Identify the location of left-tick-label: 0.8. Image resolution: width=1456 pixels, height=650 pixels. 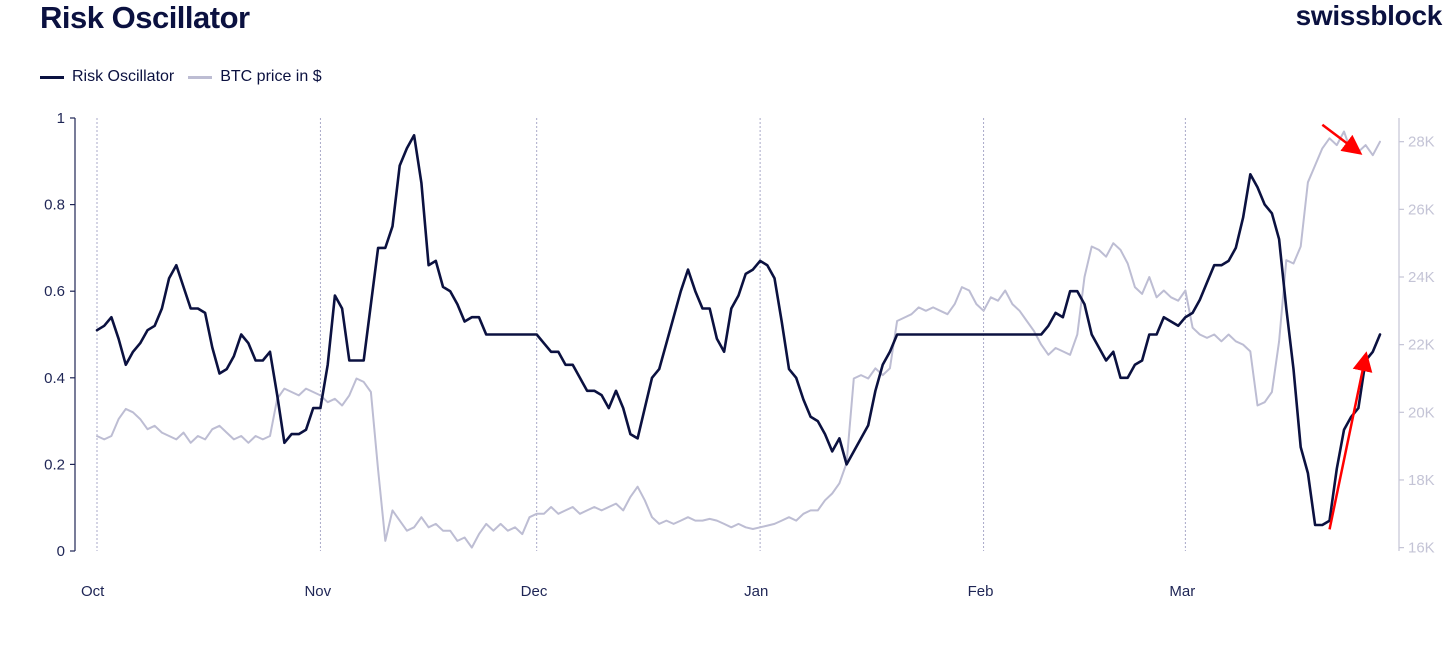
(54, 205).